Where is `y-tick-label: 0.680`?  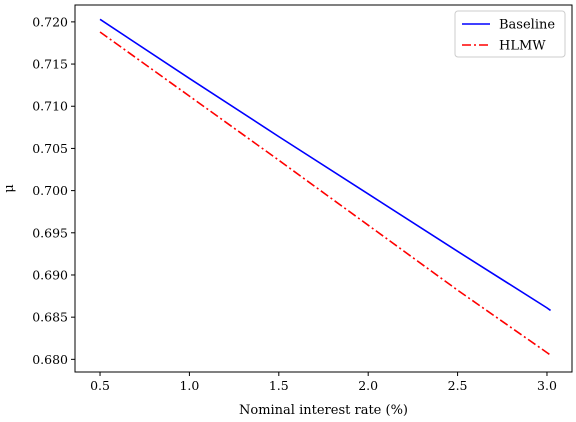 y-tick-label: 0.680 is located at coordinates (50, 359).